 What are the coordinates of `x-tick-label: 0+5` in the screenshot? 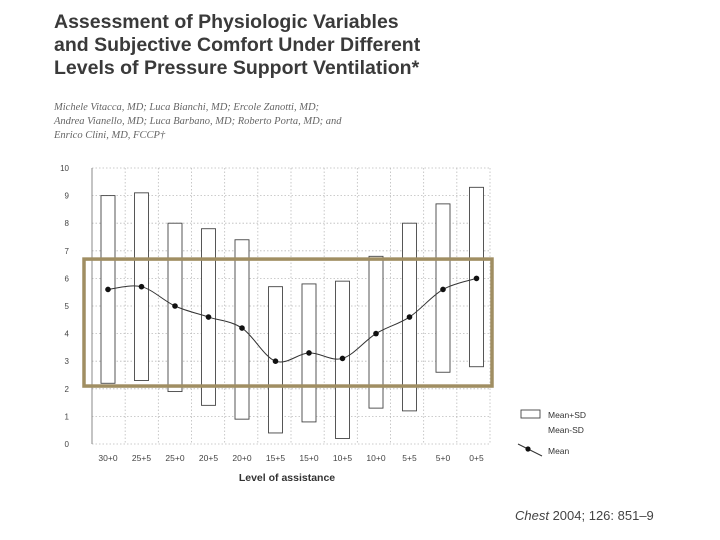 It's located at (476, 458).